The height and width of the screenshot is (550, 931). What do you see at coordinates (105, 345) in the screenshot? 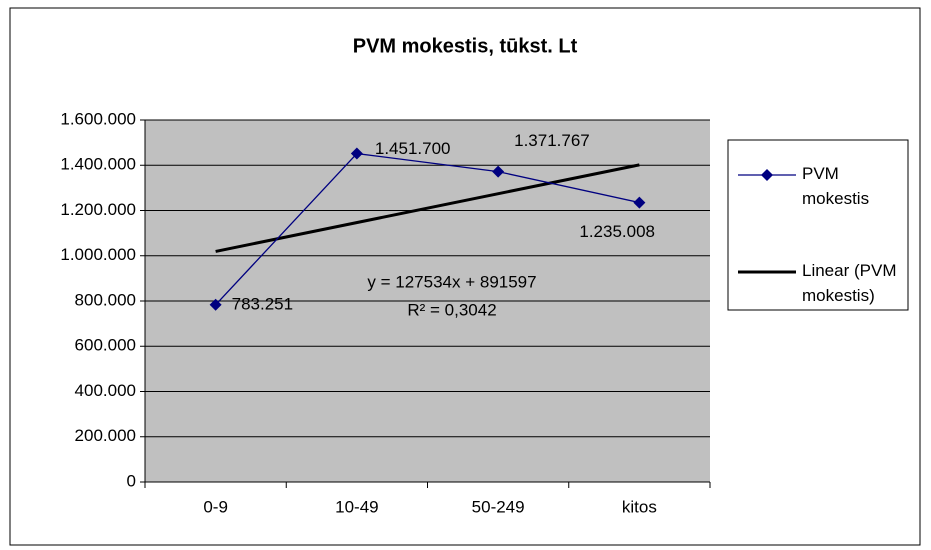
I see `y-tick-label: 600.000` at bounding box center [105, 345].